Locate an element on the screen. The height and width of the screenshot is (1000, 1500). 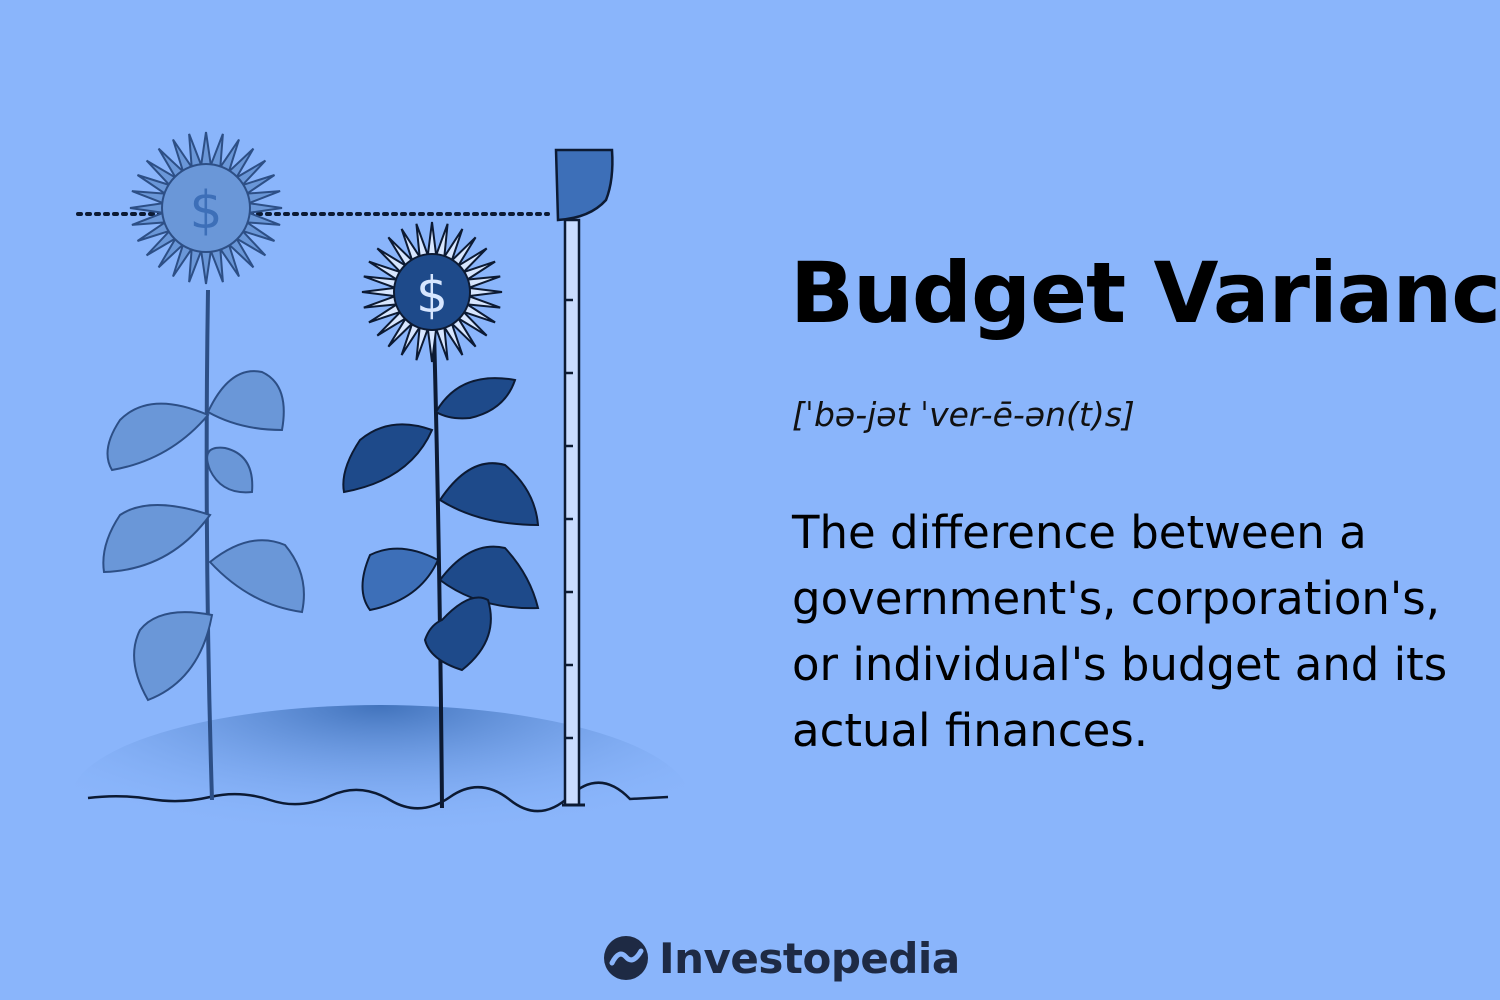
measuring-stick is located at coordinates (584, 477).